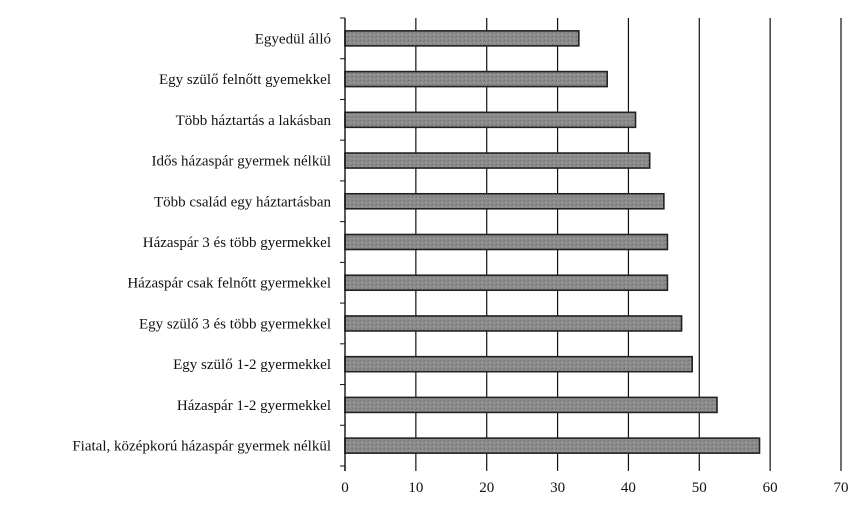 This screenshot has height=506, width=861. Describe the element at coordinates (486, 488) in the screenshot. I see `x-tick-label: 20` at that location.